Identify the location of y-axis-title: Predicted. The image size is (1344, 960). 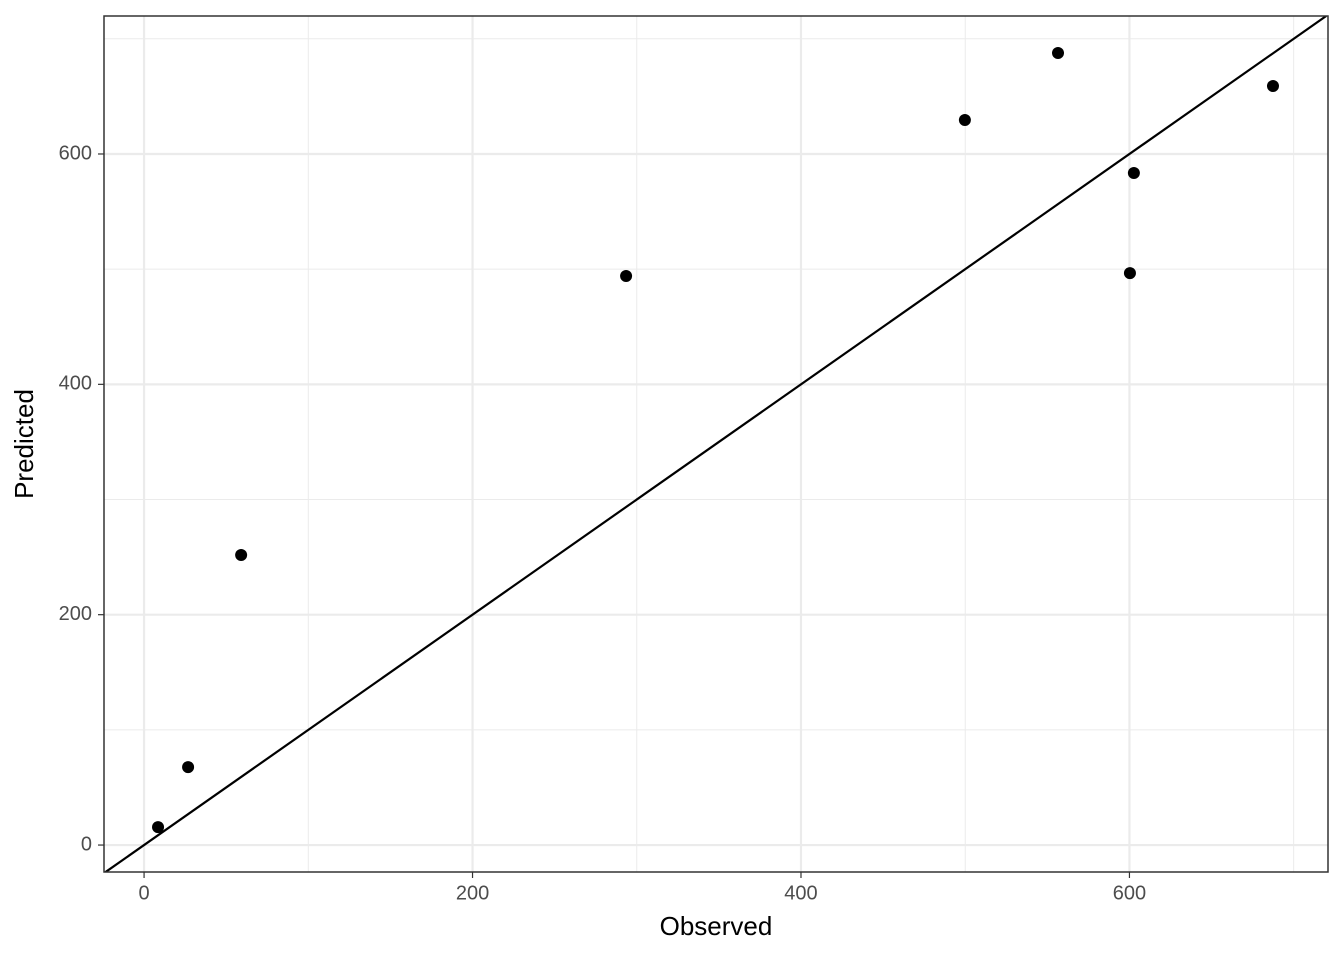
(24, 444).